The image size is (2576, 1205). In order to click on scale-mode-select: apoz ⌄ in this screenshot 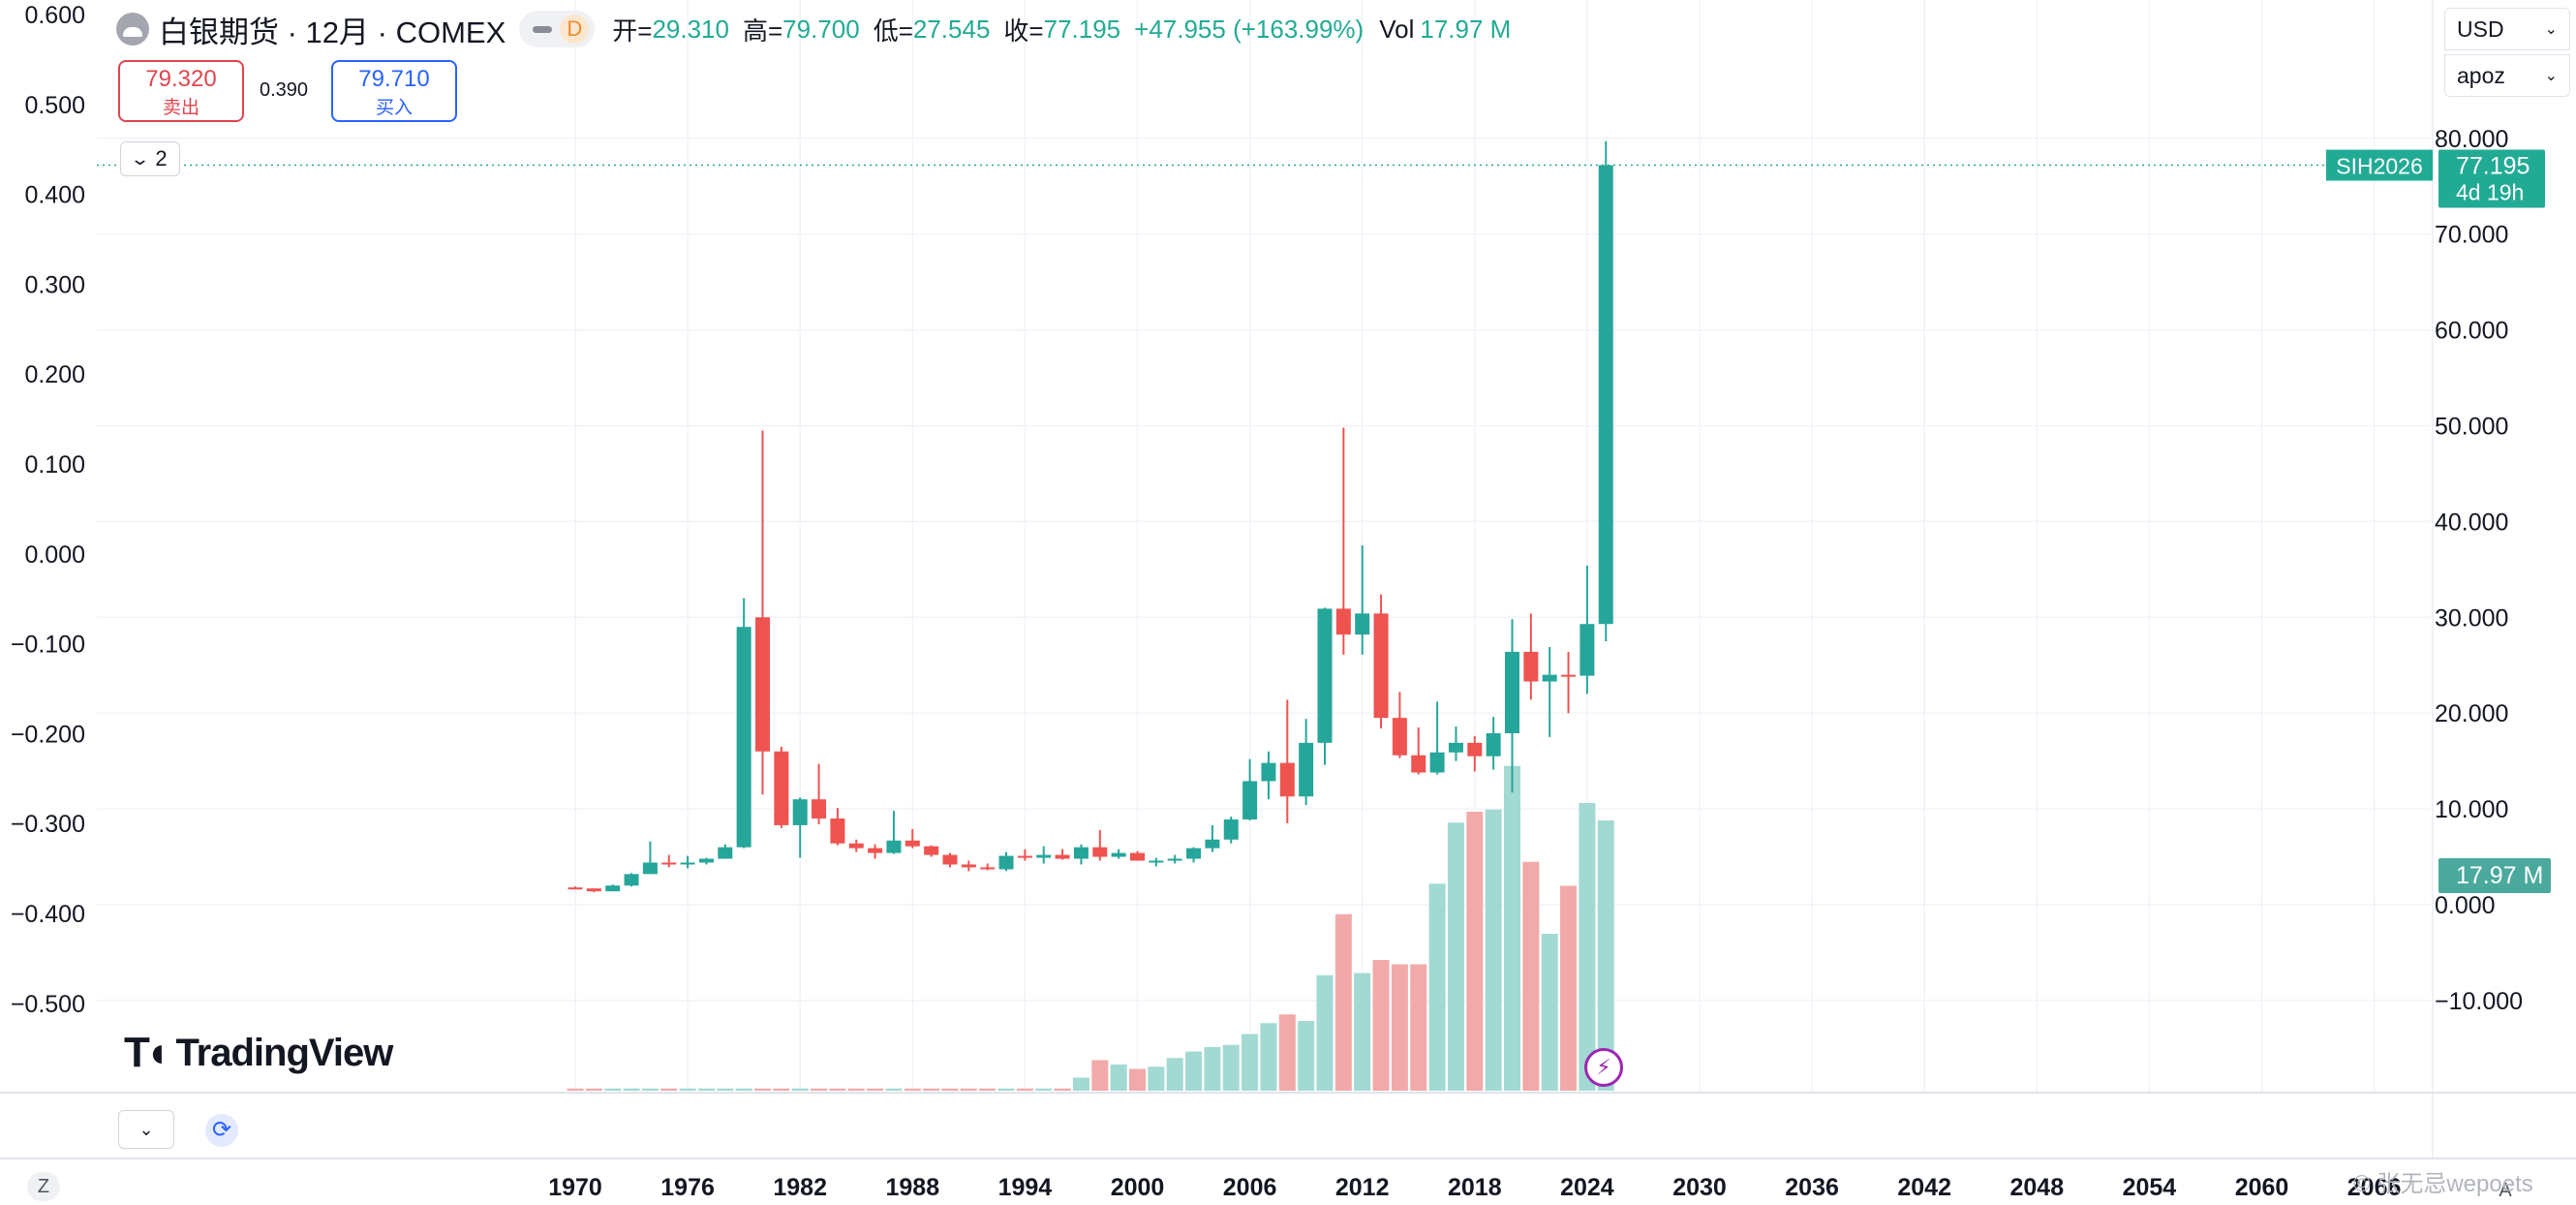, I will do `click(2507, 76)`.